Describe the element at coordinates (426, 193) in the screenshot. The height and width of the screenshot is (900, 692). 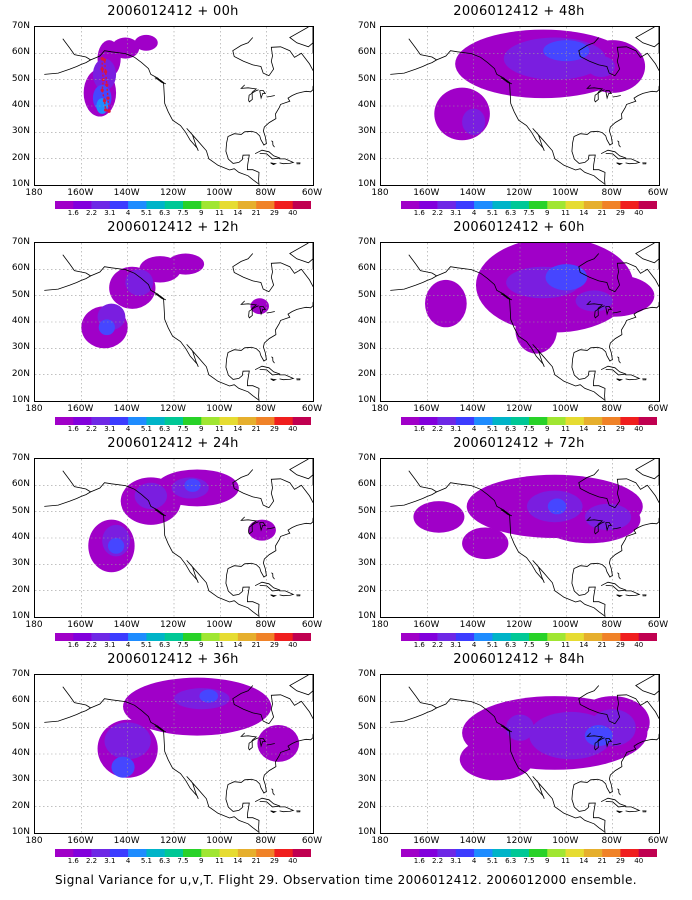
I see `longitude-label: 160W` at that location.